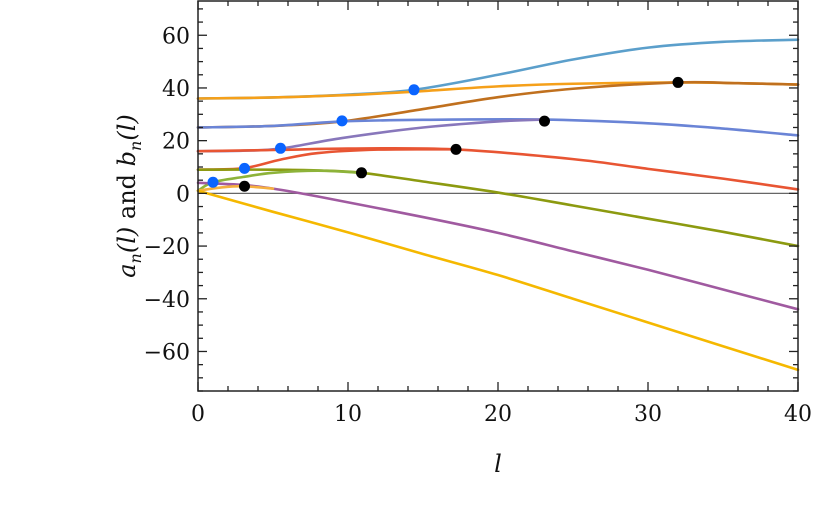 The image size is (830, 532). I want to click on x-tick-label: 20, so click(498, 414).